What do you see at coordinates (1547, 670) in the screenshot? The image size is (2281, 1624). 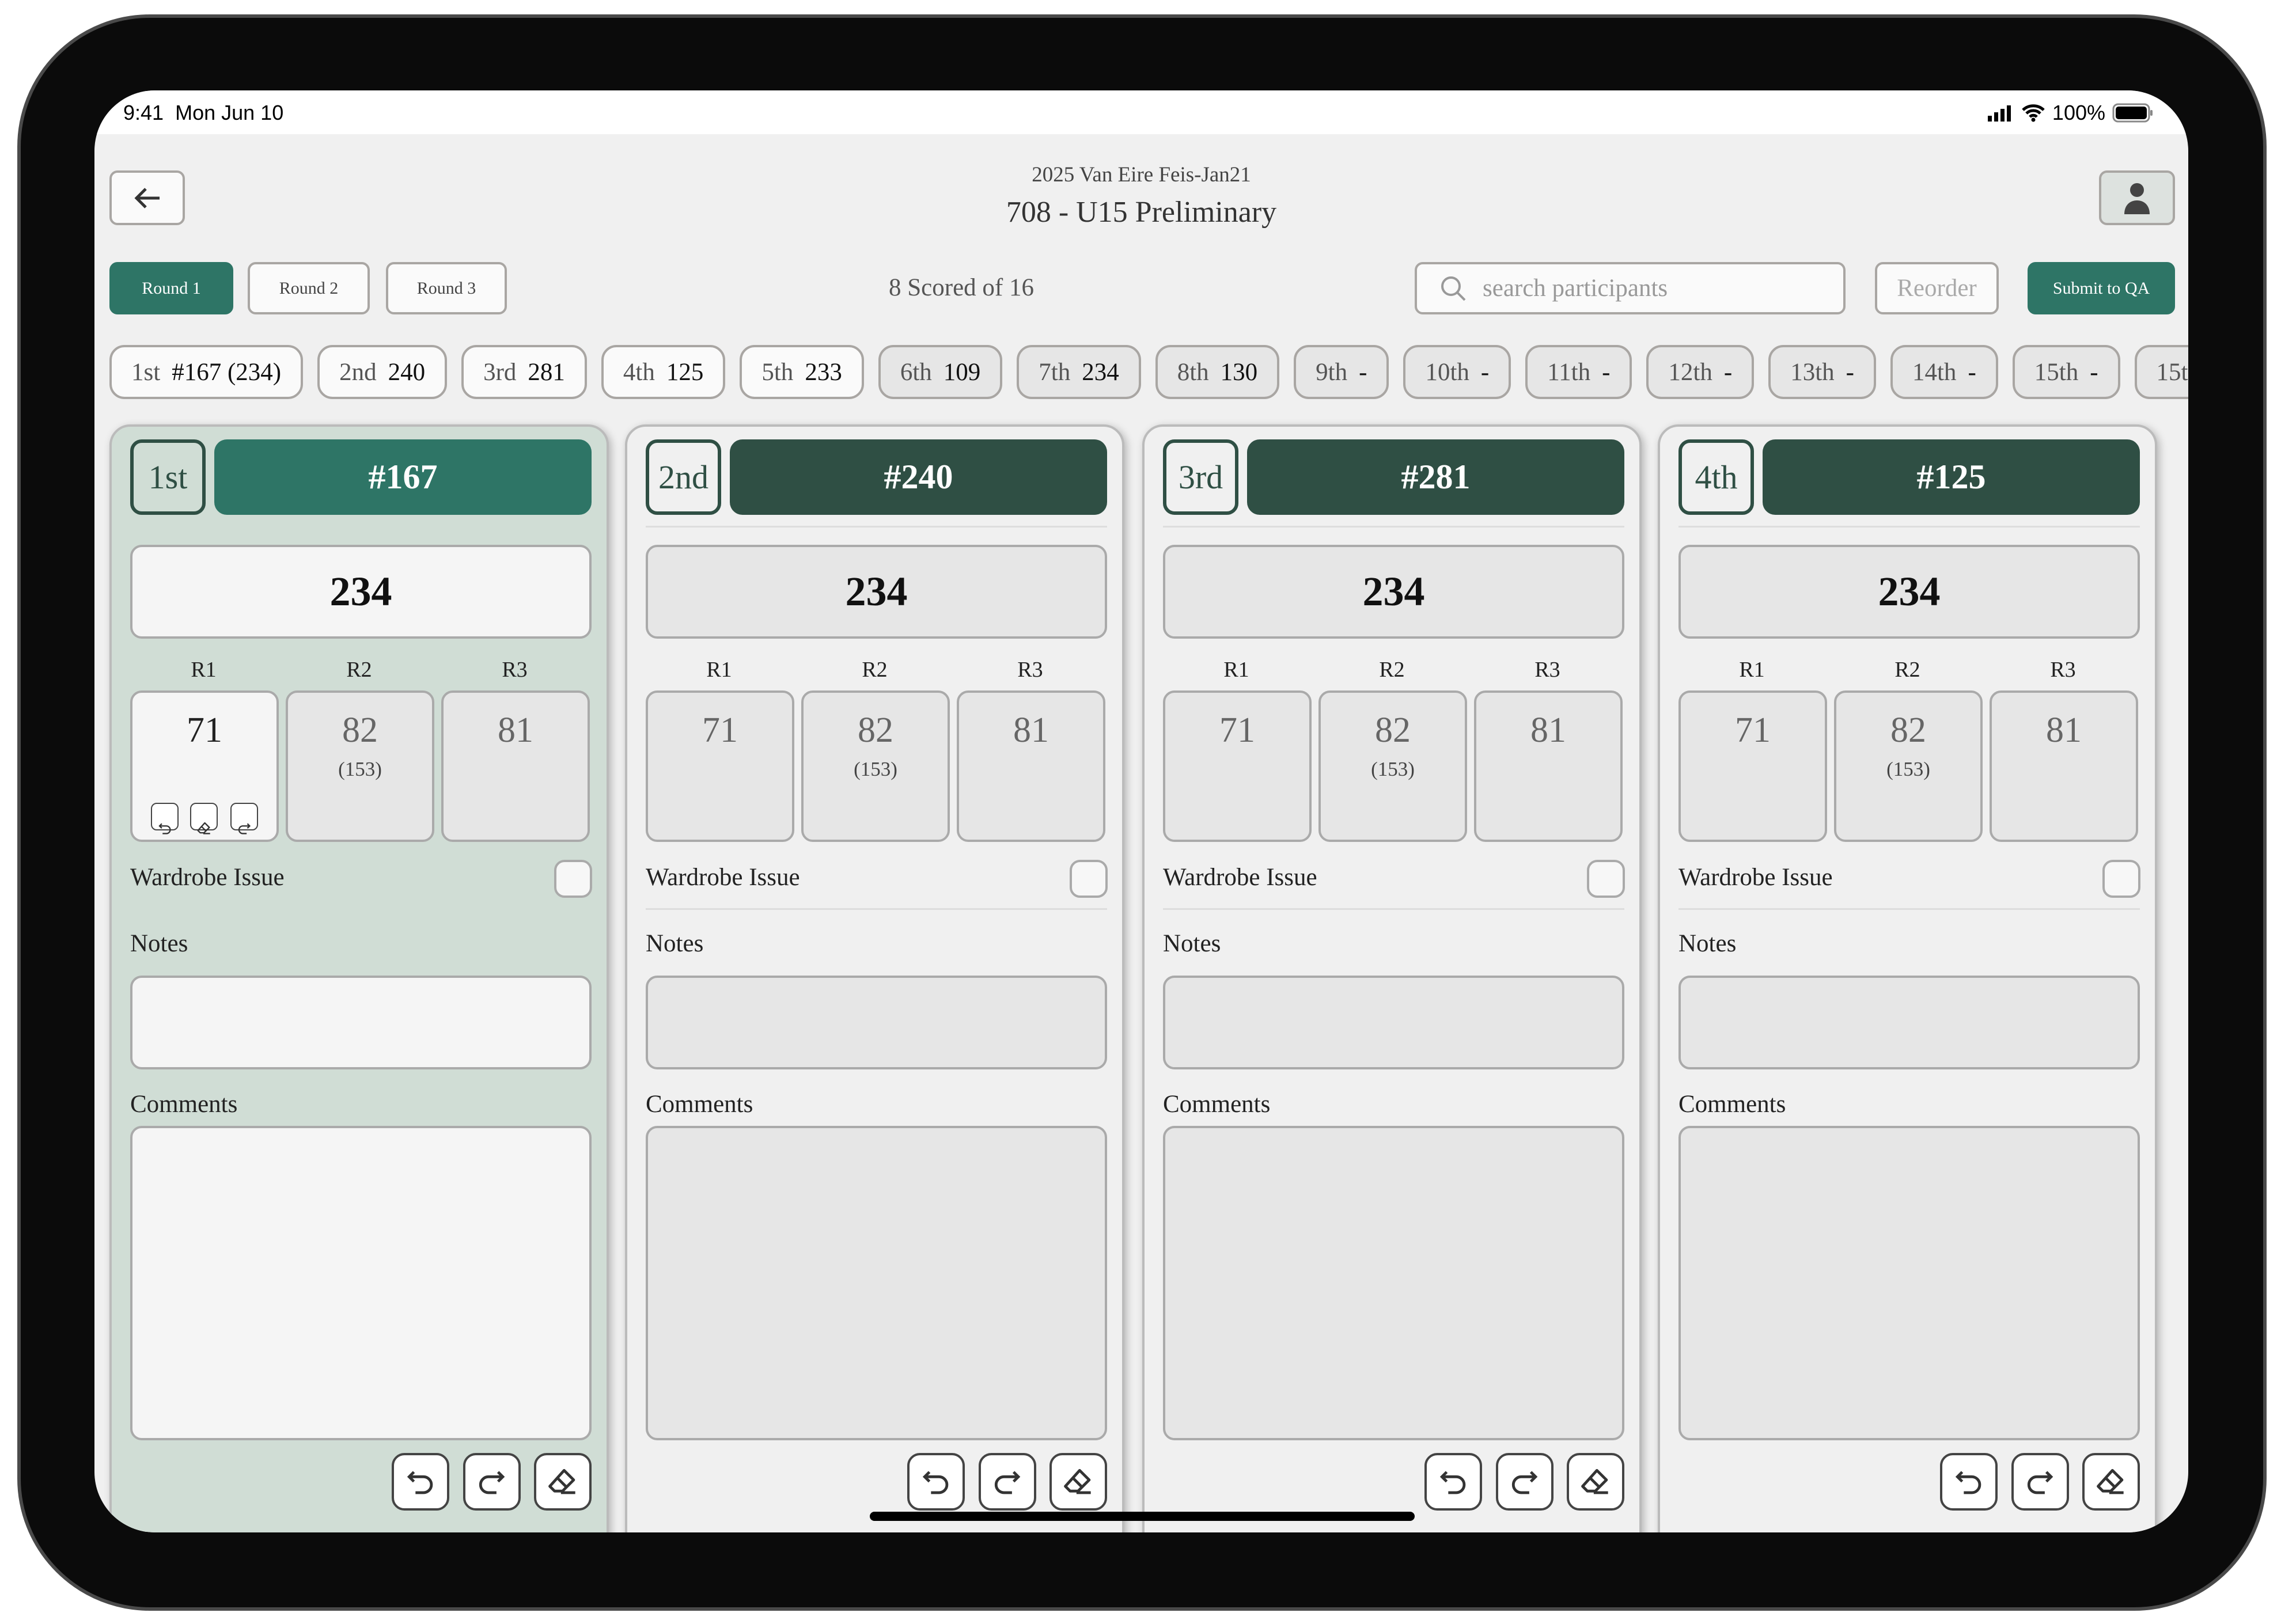 I see `round-label: R3` at bounding box center [1547, 670].